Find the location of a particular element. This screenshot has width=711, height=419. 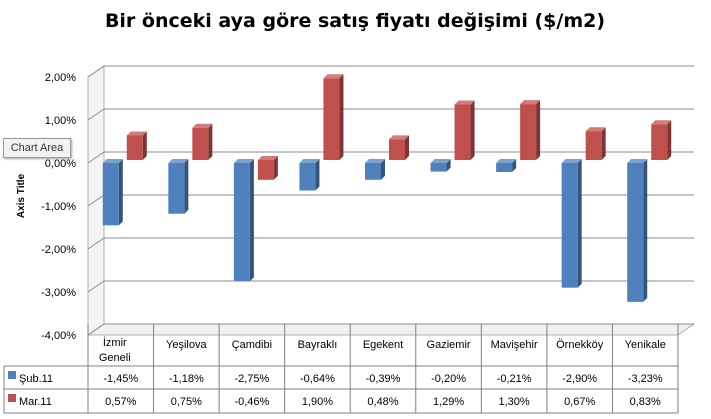

y-tick-label: -1,00% is located at coordinates (58, 207).